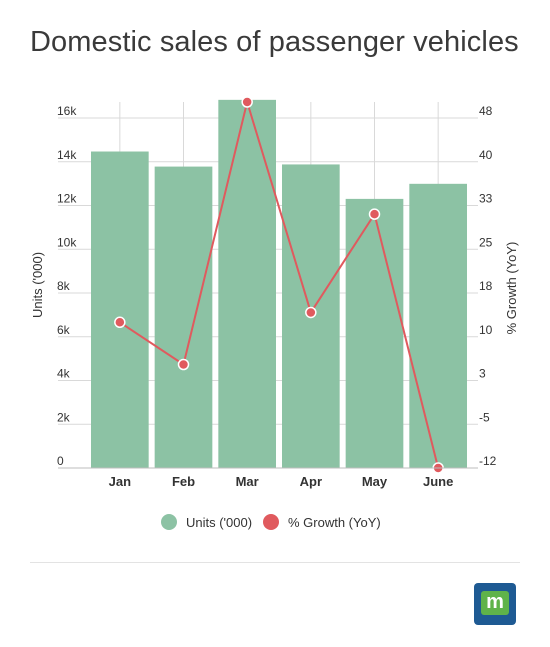 The height and width of the screenshot is (647, 550). What do you see at coordinates (334, 522) in the screenshot?
I see `legend-label: % Growth (YoY)` at bounding box center [334, 522].